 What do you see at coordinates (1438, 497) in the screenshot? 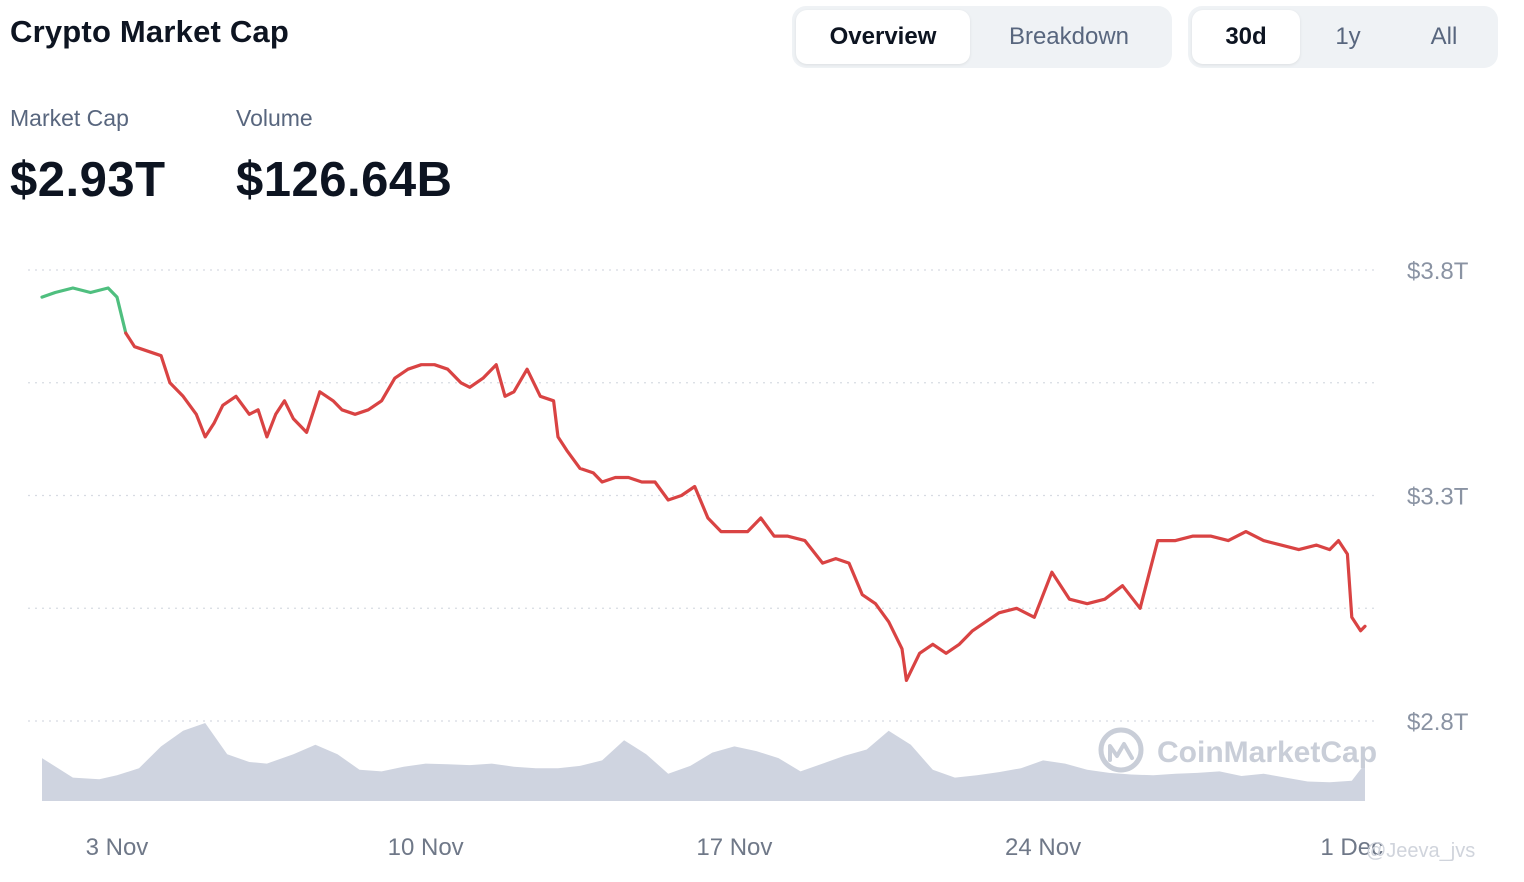
I see `y-axis-label-1: $3.3T` at bounding box center [1438, 497].